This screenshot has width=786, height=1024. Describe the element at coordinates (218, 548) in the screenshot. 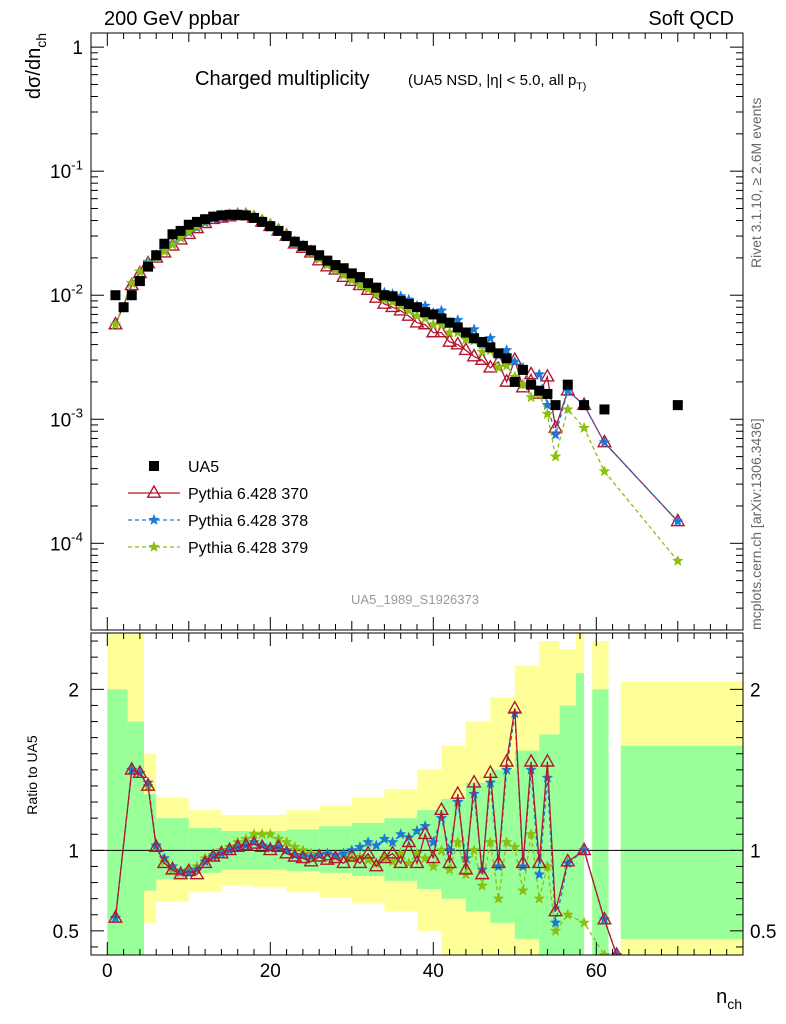

I see `legend-item: Pythia 6.428 379` at that location.